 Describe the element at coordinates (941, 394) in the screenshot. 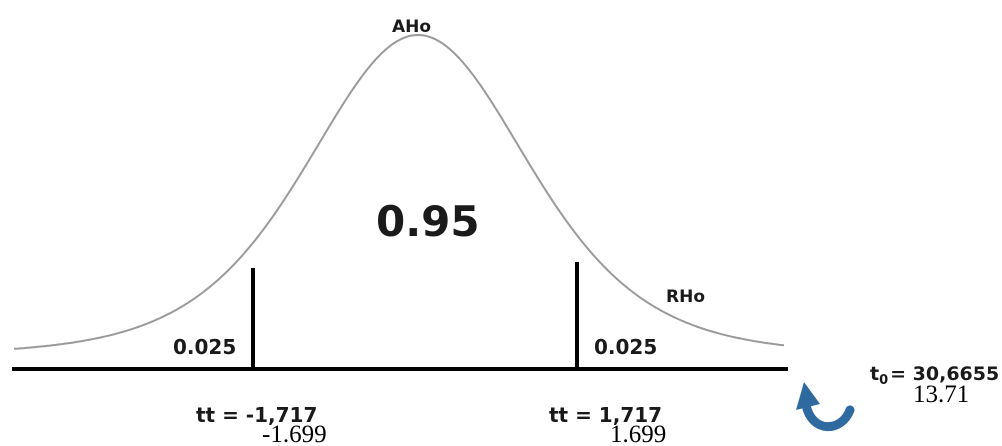

I see `t0-statistic-alt: 13.71` at that location.